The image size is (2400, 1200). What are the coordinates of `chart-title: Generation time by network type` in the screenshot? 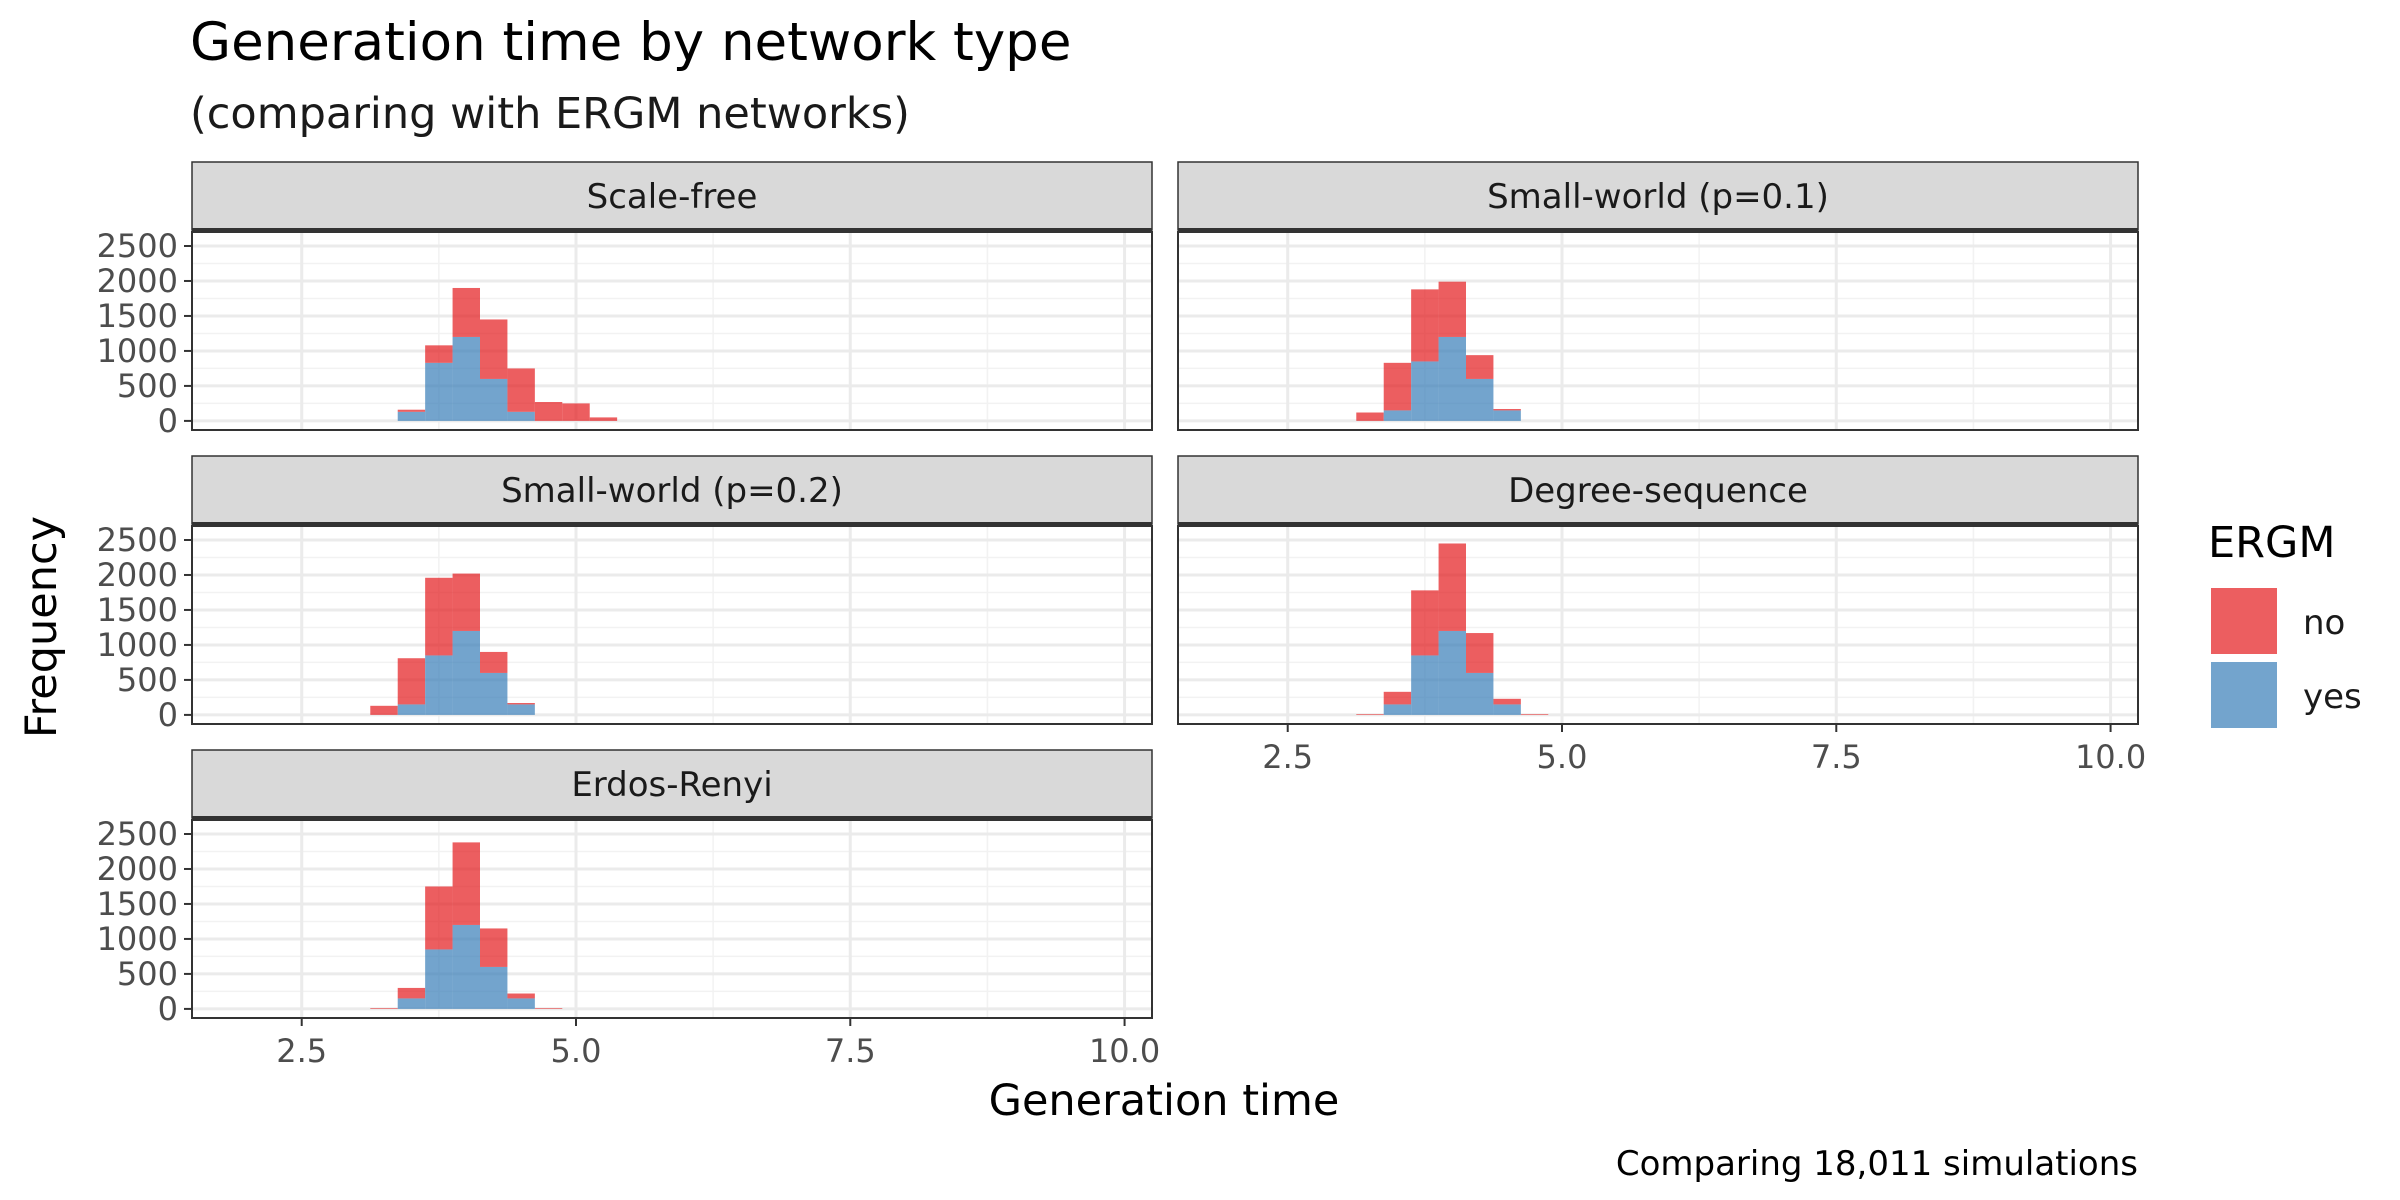 It's located at (630, 42).